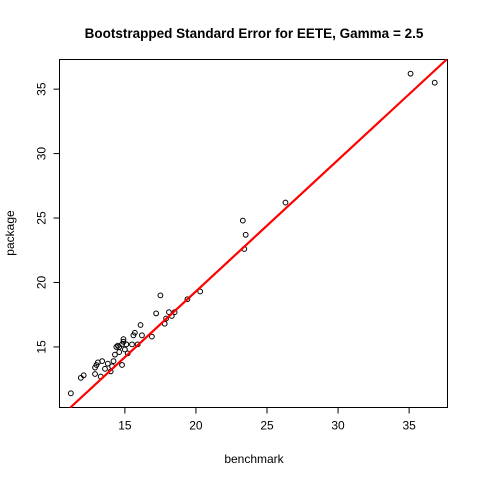 The height and width of the screenshot is (480, 480). I want to click on x-axis: 15 20 25 30 35, so click(267, 420).